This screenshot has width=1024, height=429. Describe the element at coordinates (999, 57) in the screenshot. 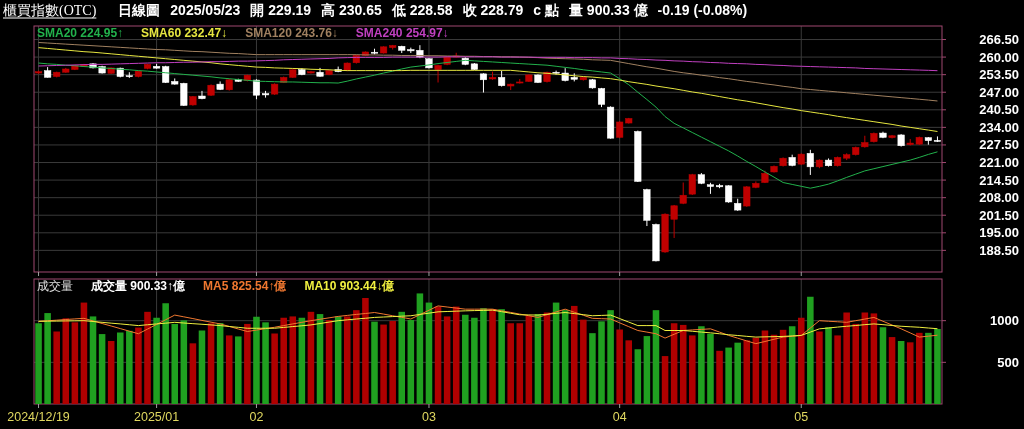

I see `y-tick-label: 260.00` at that location.